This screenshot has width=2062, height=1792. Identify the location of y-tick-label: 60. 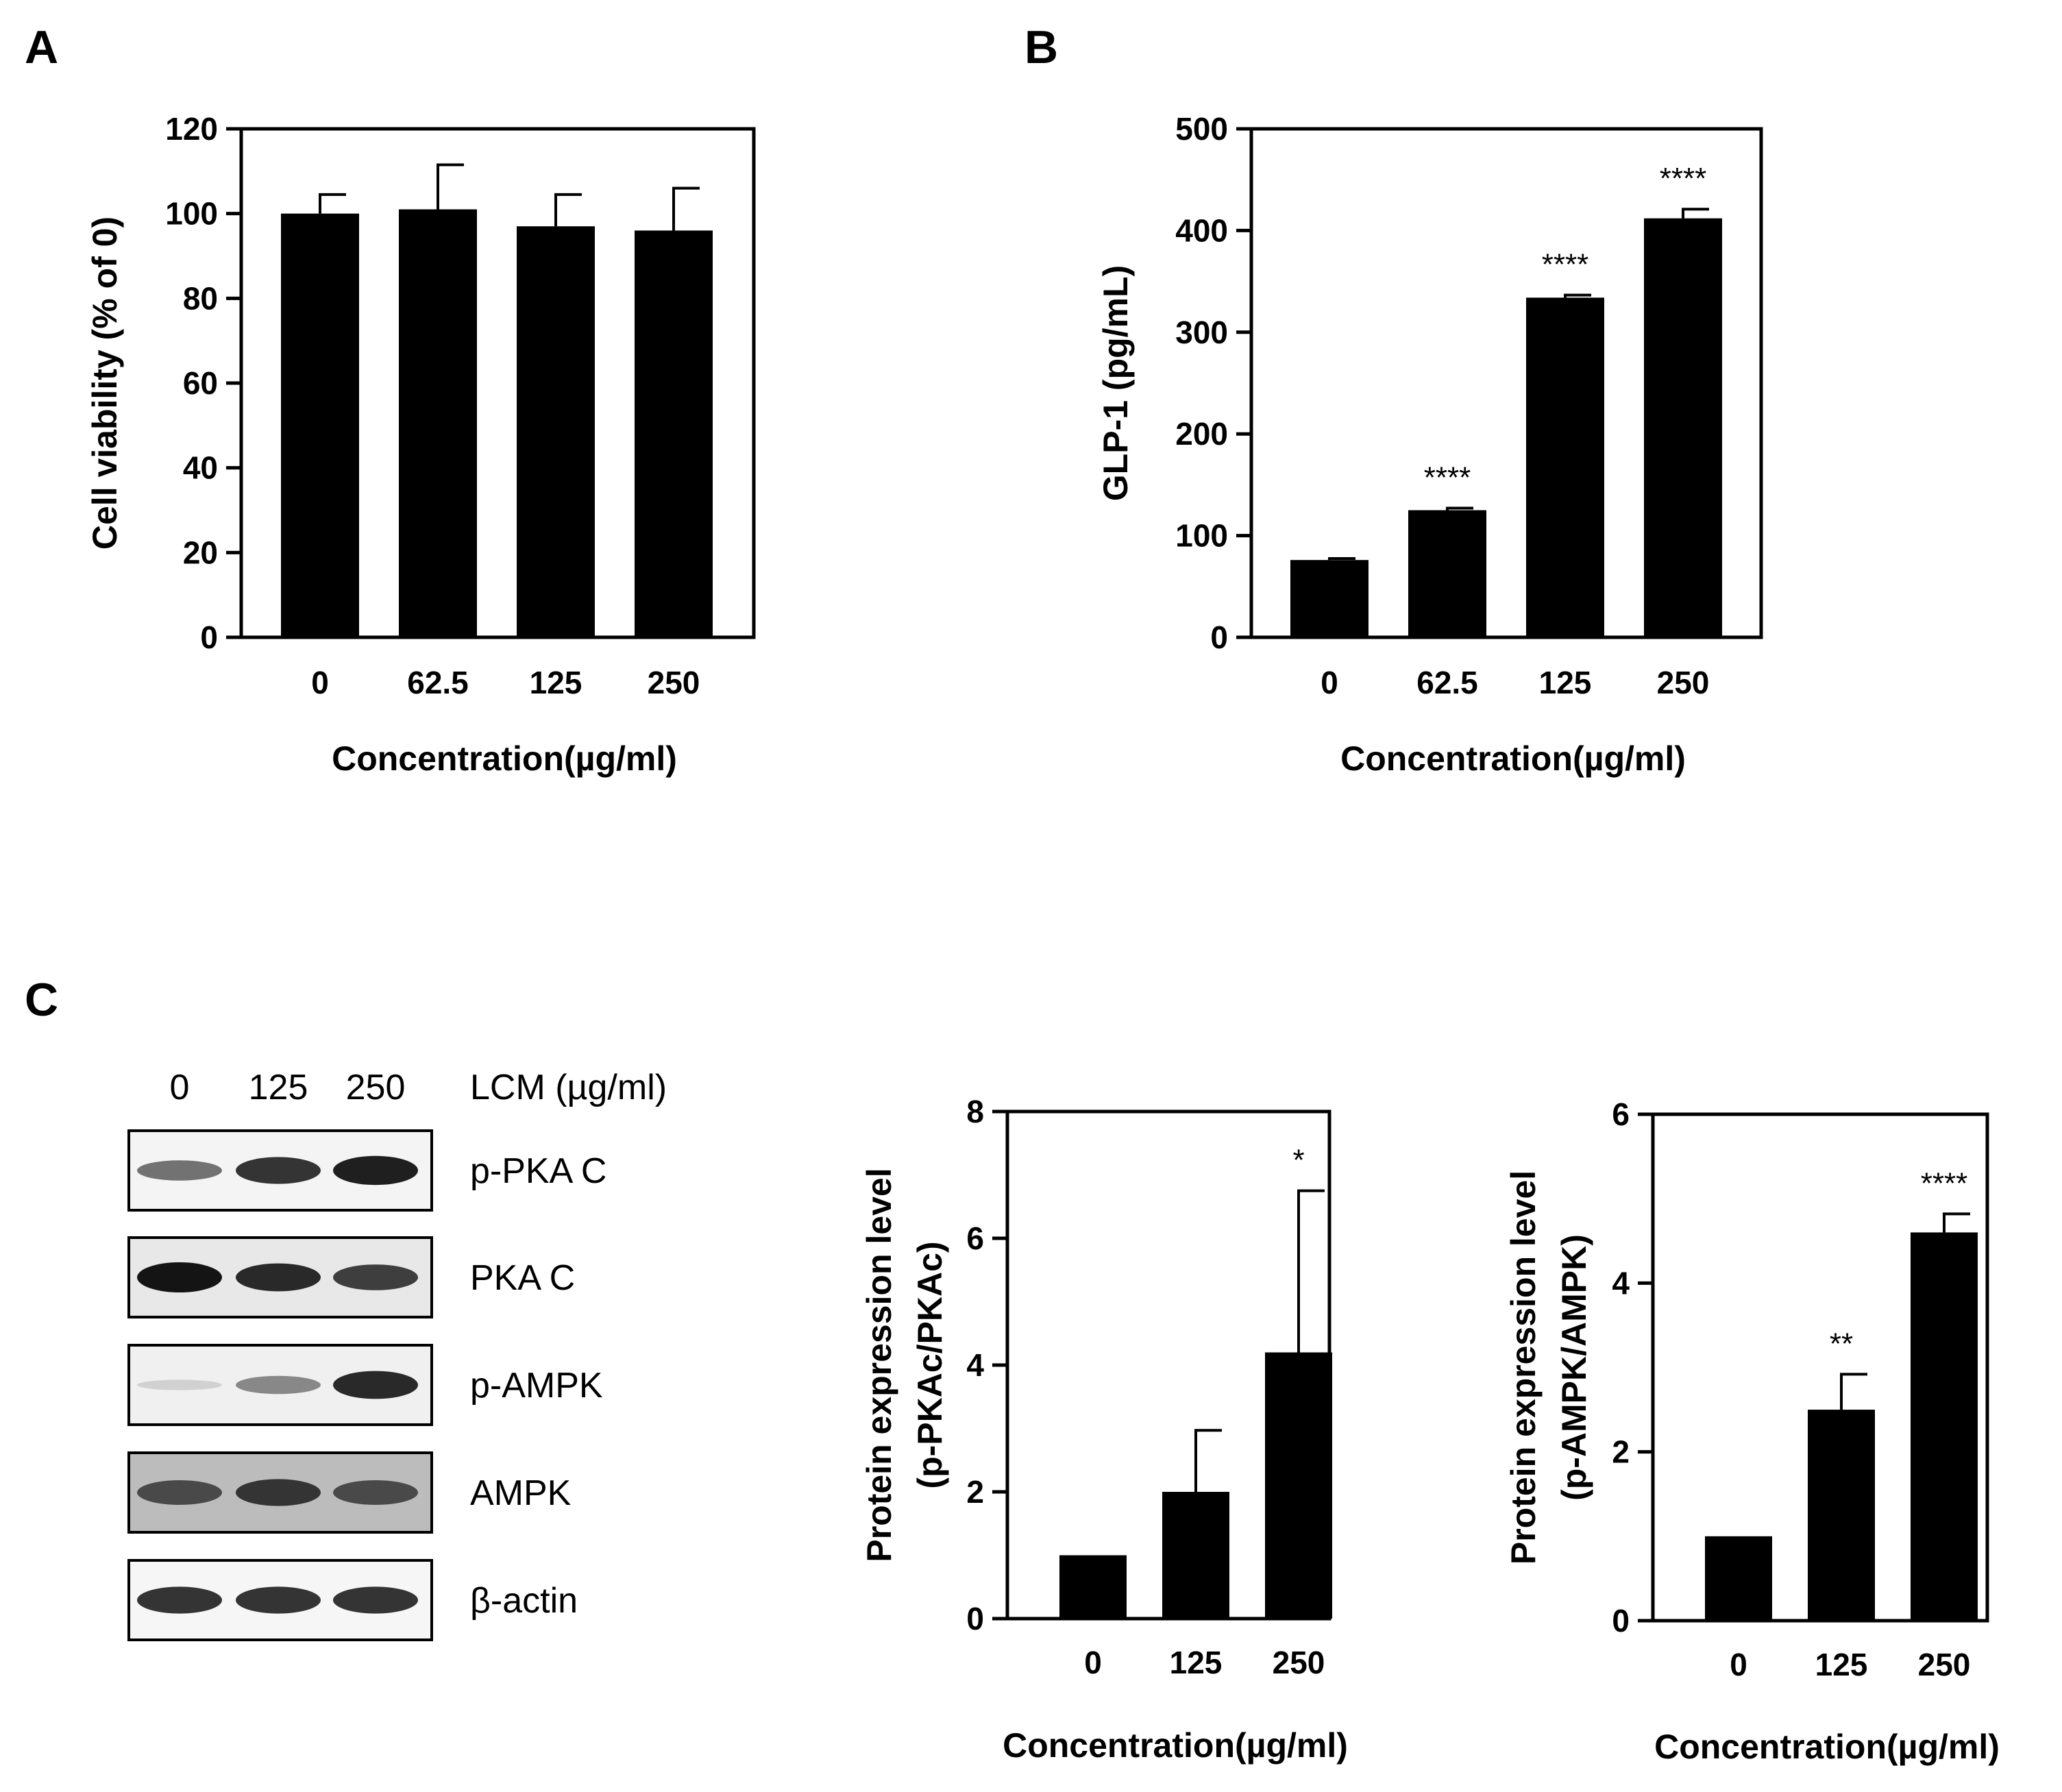
(200, 383).